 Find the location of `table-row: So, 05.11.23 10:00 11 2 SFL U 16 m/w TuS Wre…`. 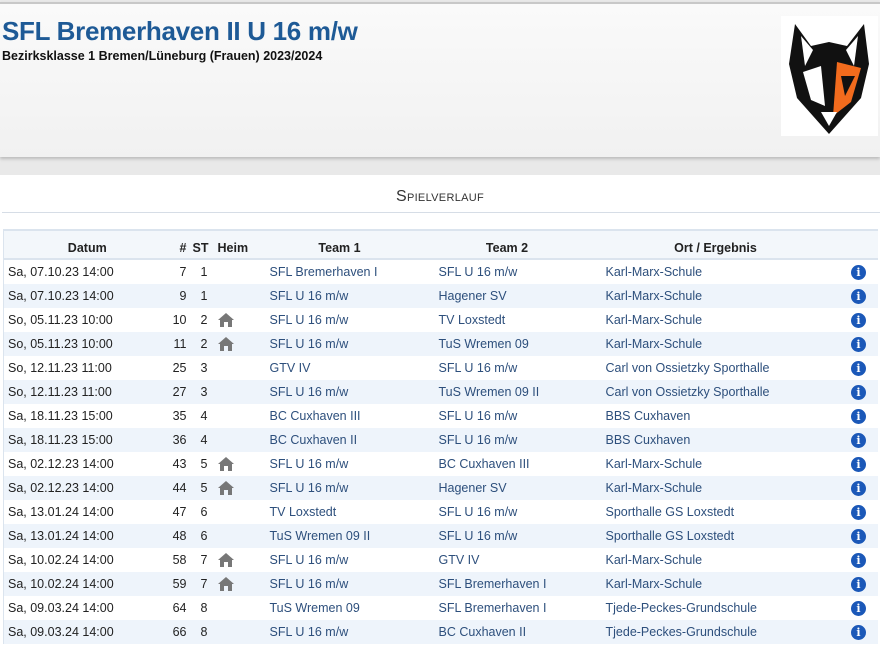

table-row: So, 05.11.23 10:00 11 2 SFL U 16 m/w TuS Wre… is located at coordinates (440, 344).